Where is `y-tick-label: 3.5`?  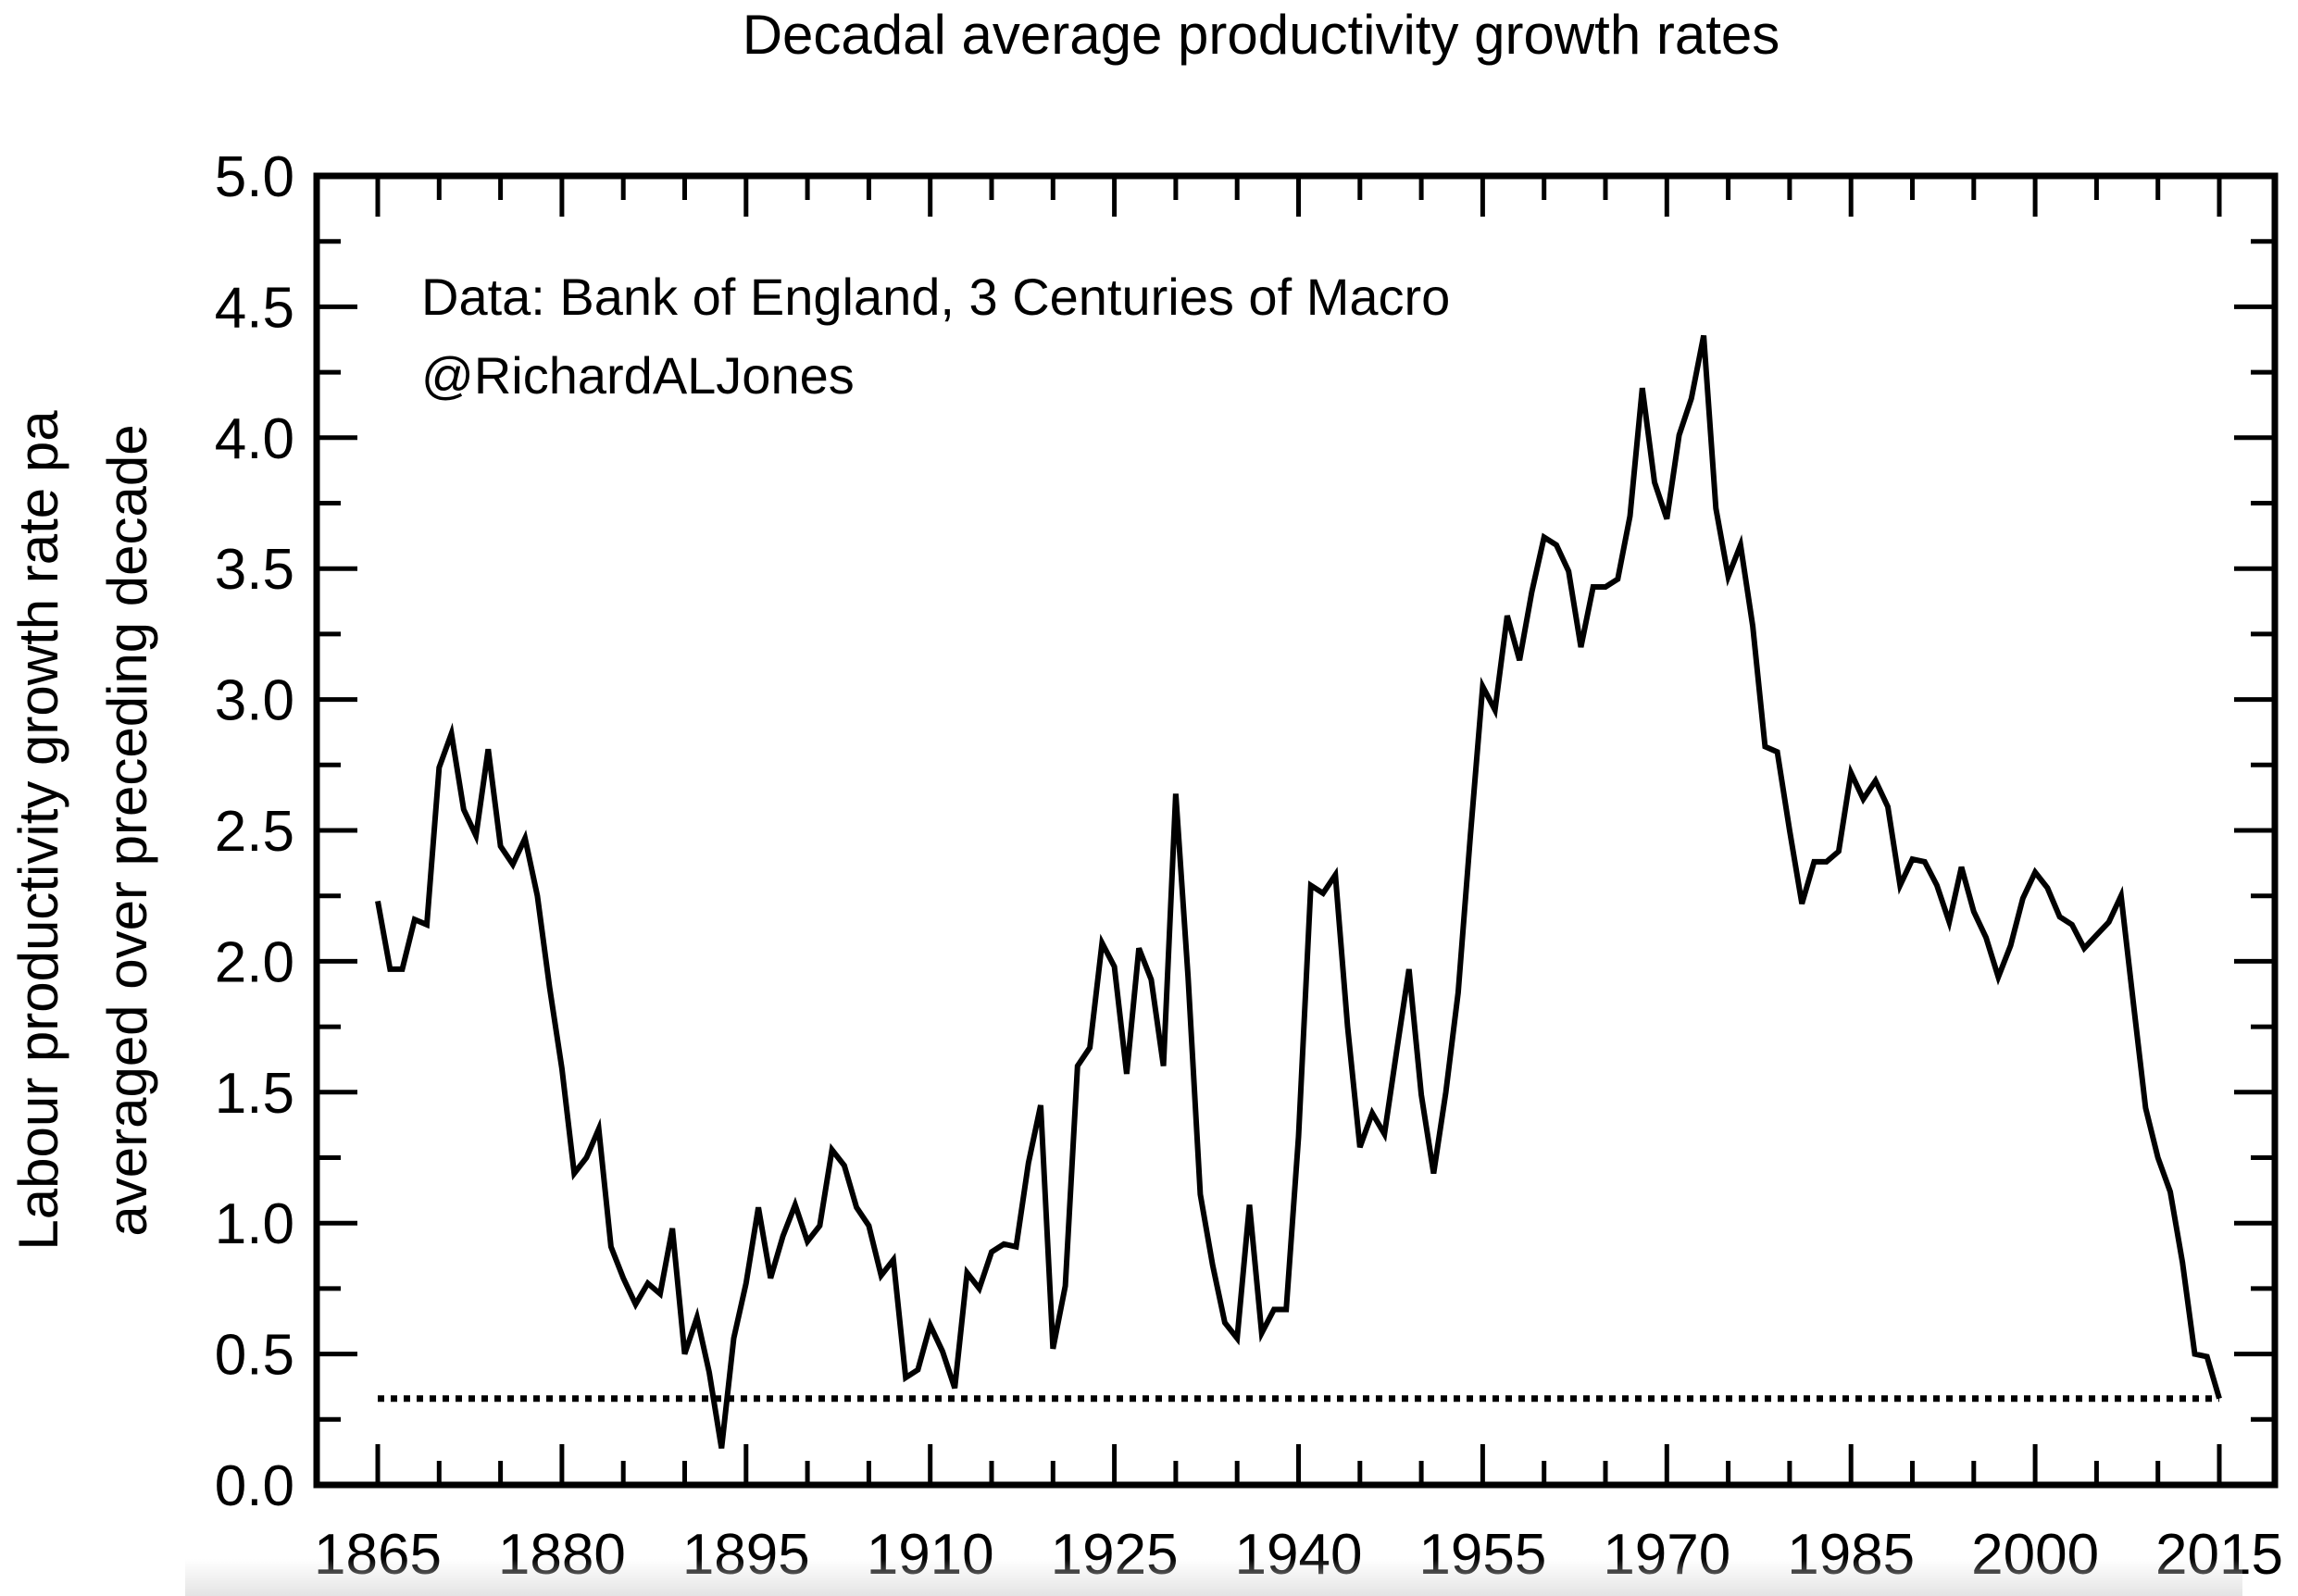 y-tick-label: 3.5 is located at coordinates (255, 570).